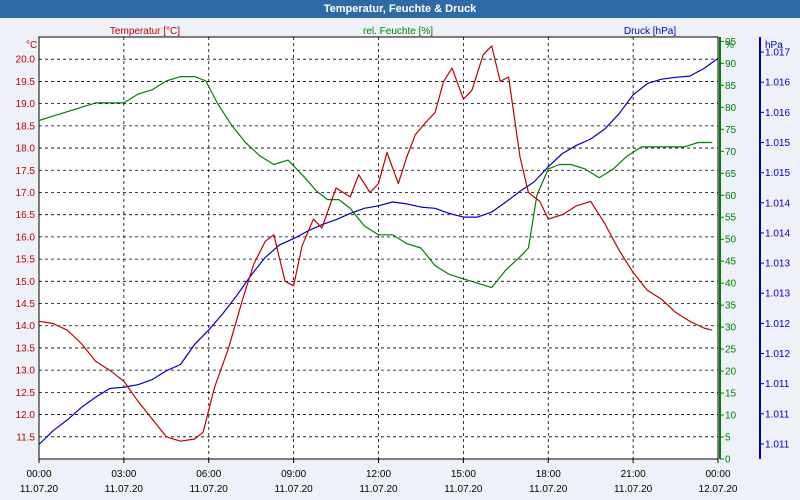 The image size is (800, 500). Describe the element at coordinates (26, 126) in the screenshot. I see `temp-tick-label: 18.5` at that location.